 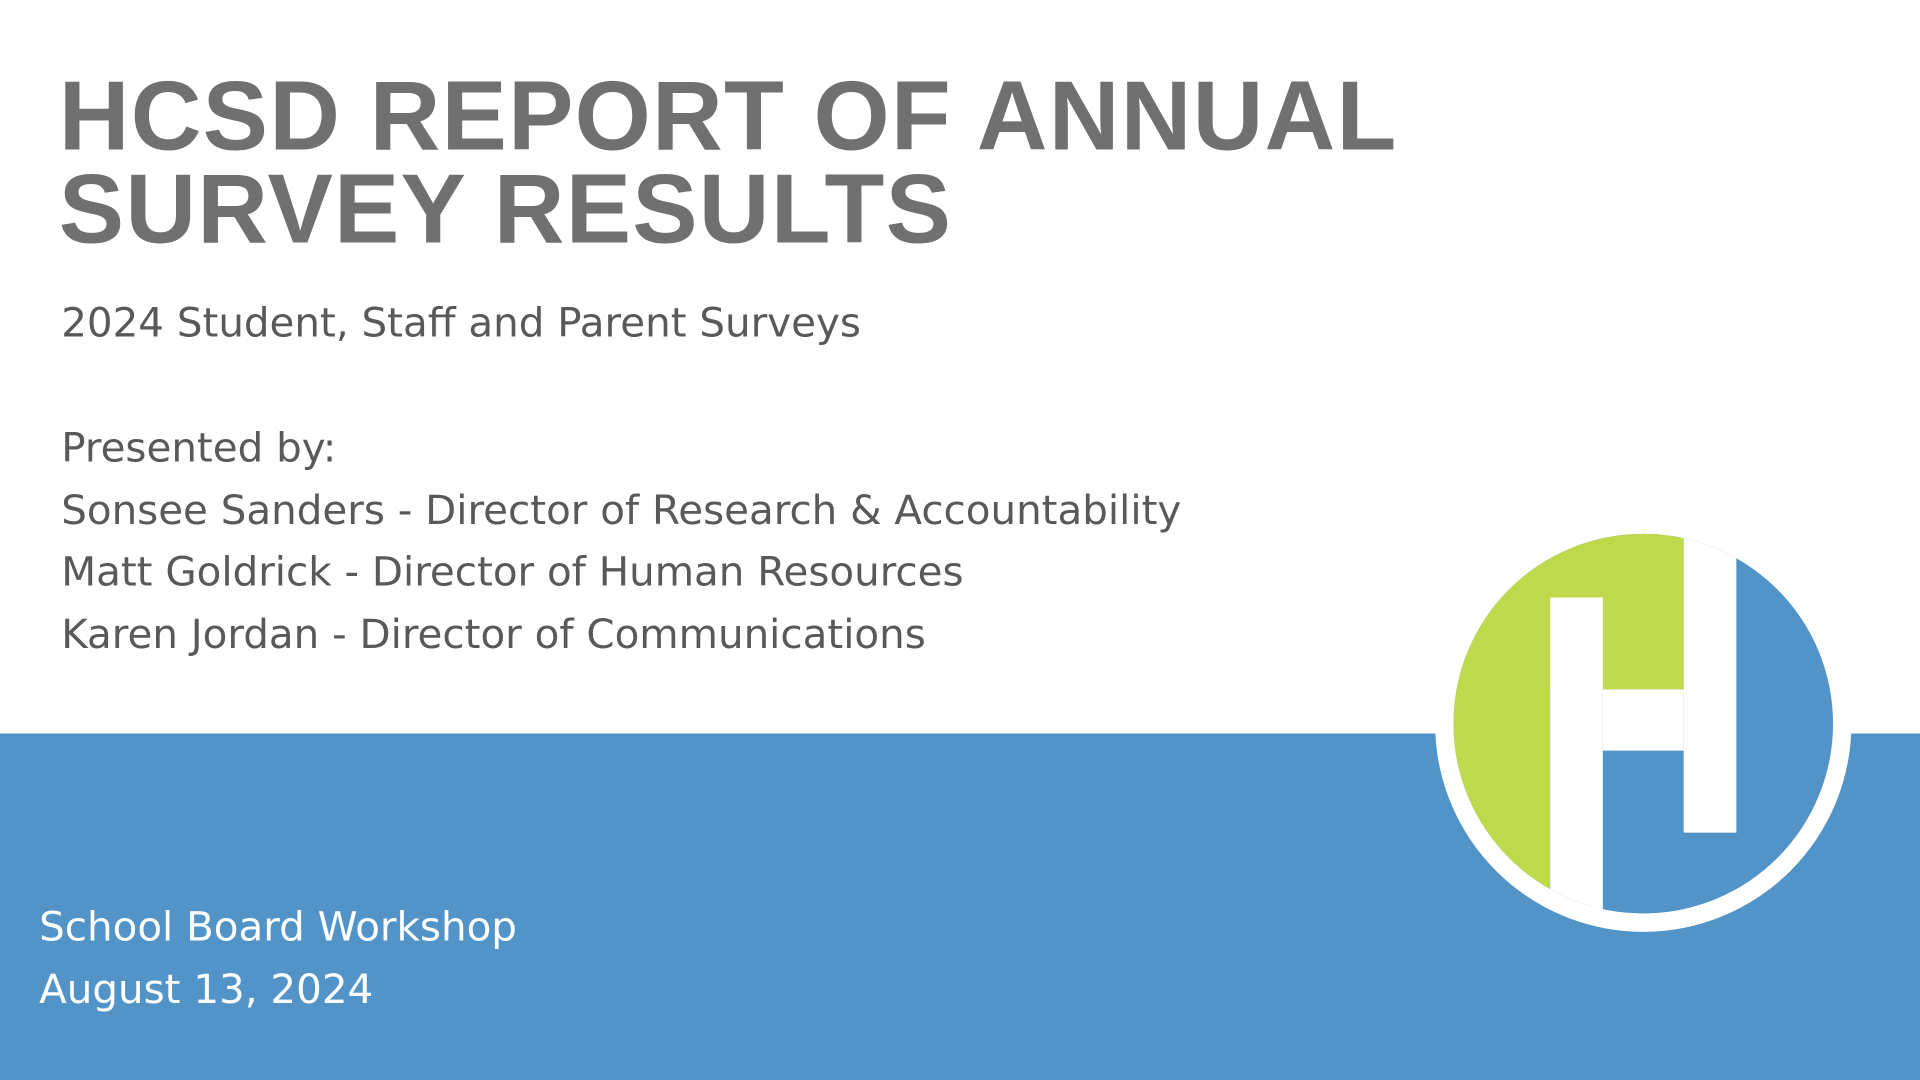 I want to click on logo-h-bar, so click(x=1643, y=720).